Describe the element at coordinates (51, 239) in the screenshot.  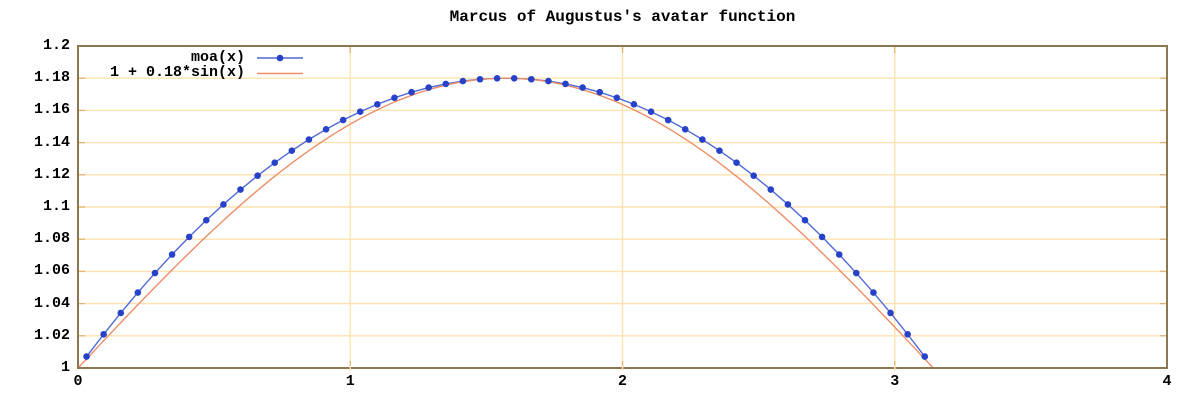
I see `y-tick-label: 1.08` at that location.